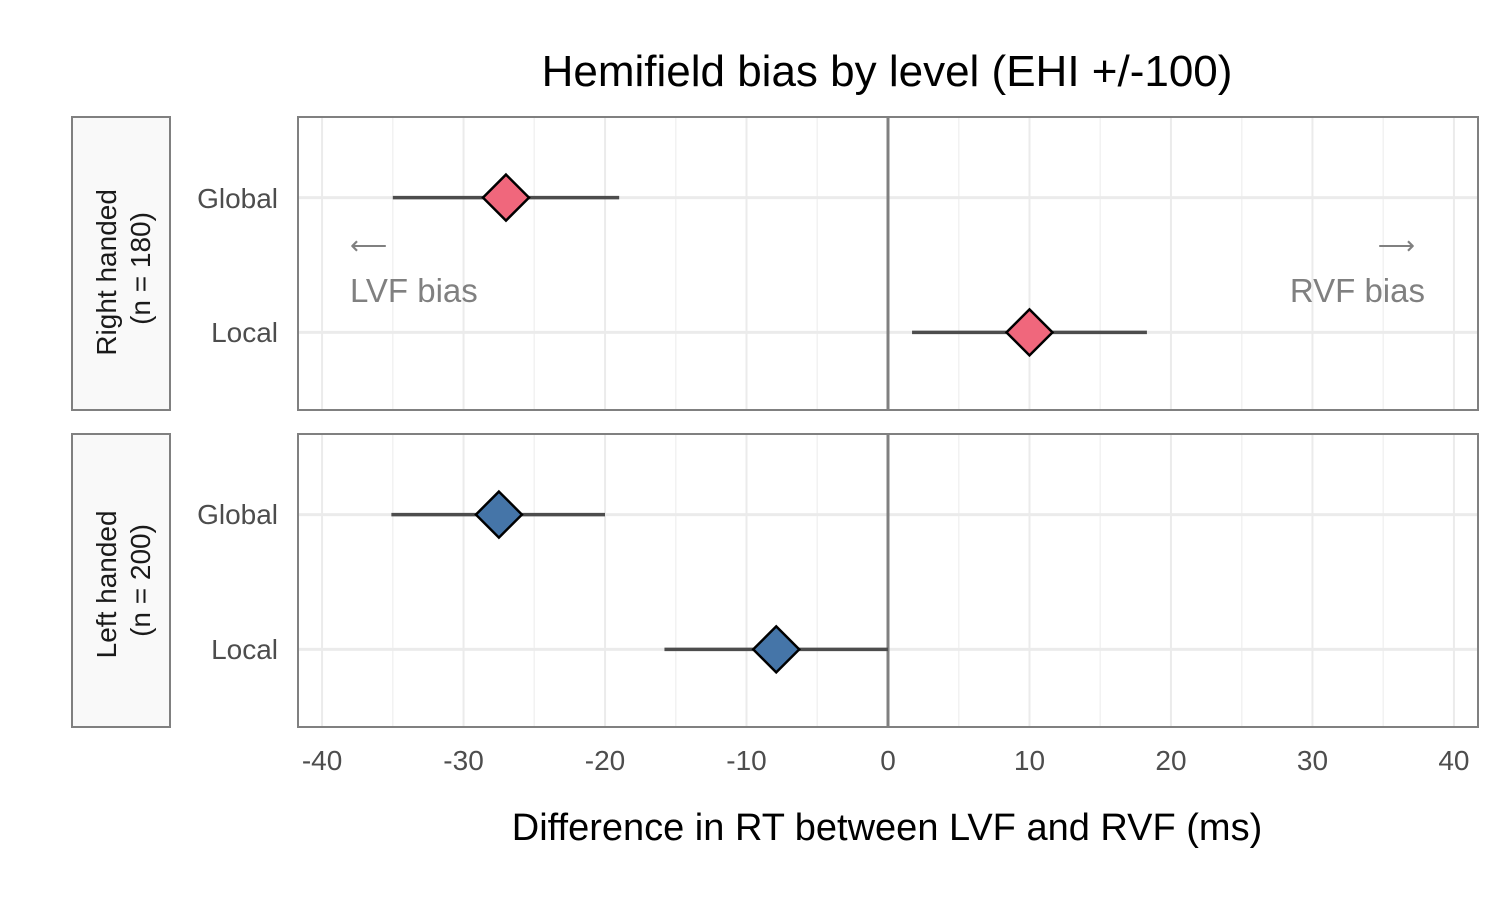 The width and height of the screenshot is (1500, 900). I want to click on strip-right-handed, so click(121, 263).